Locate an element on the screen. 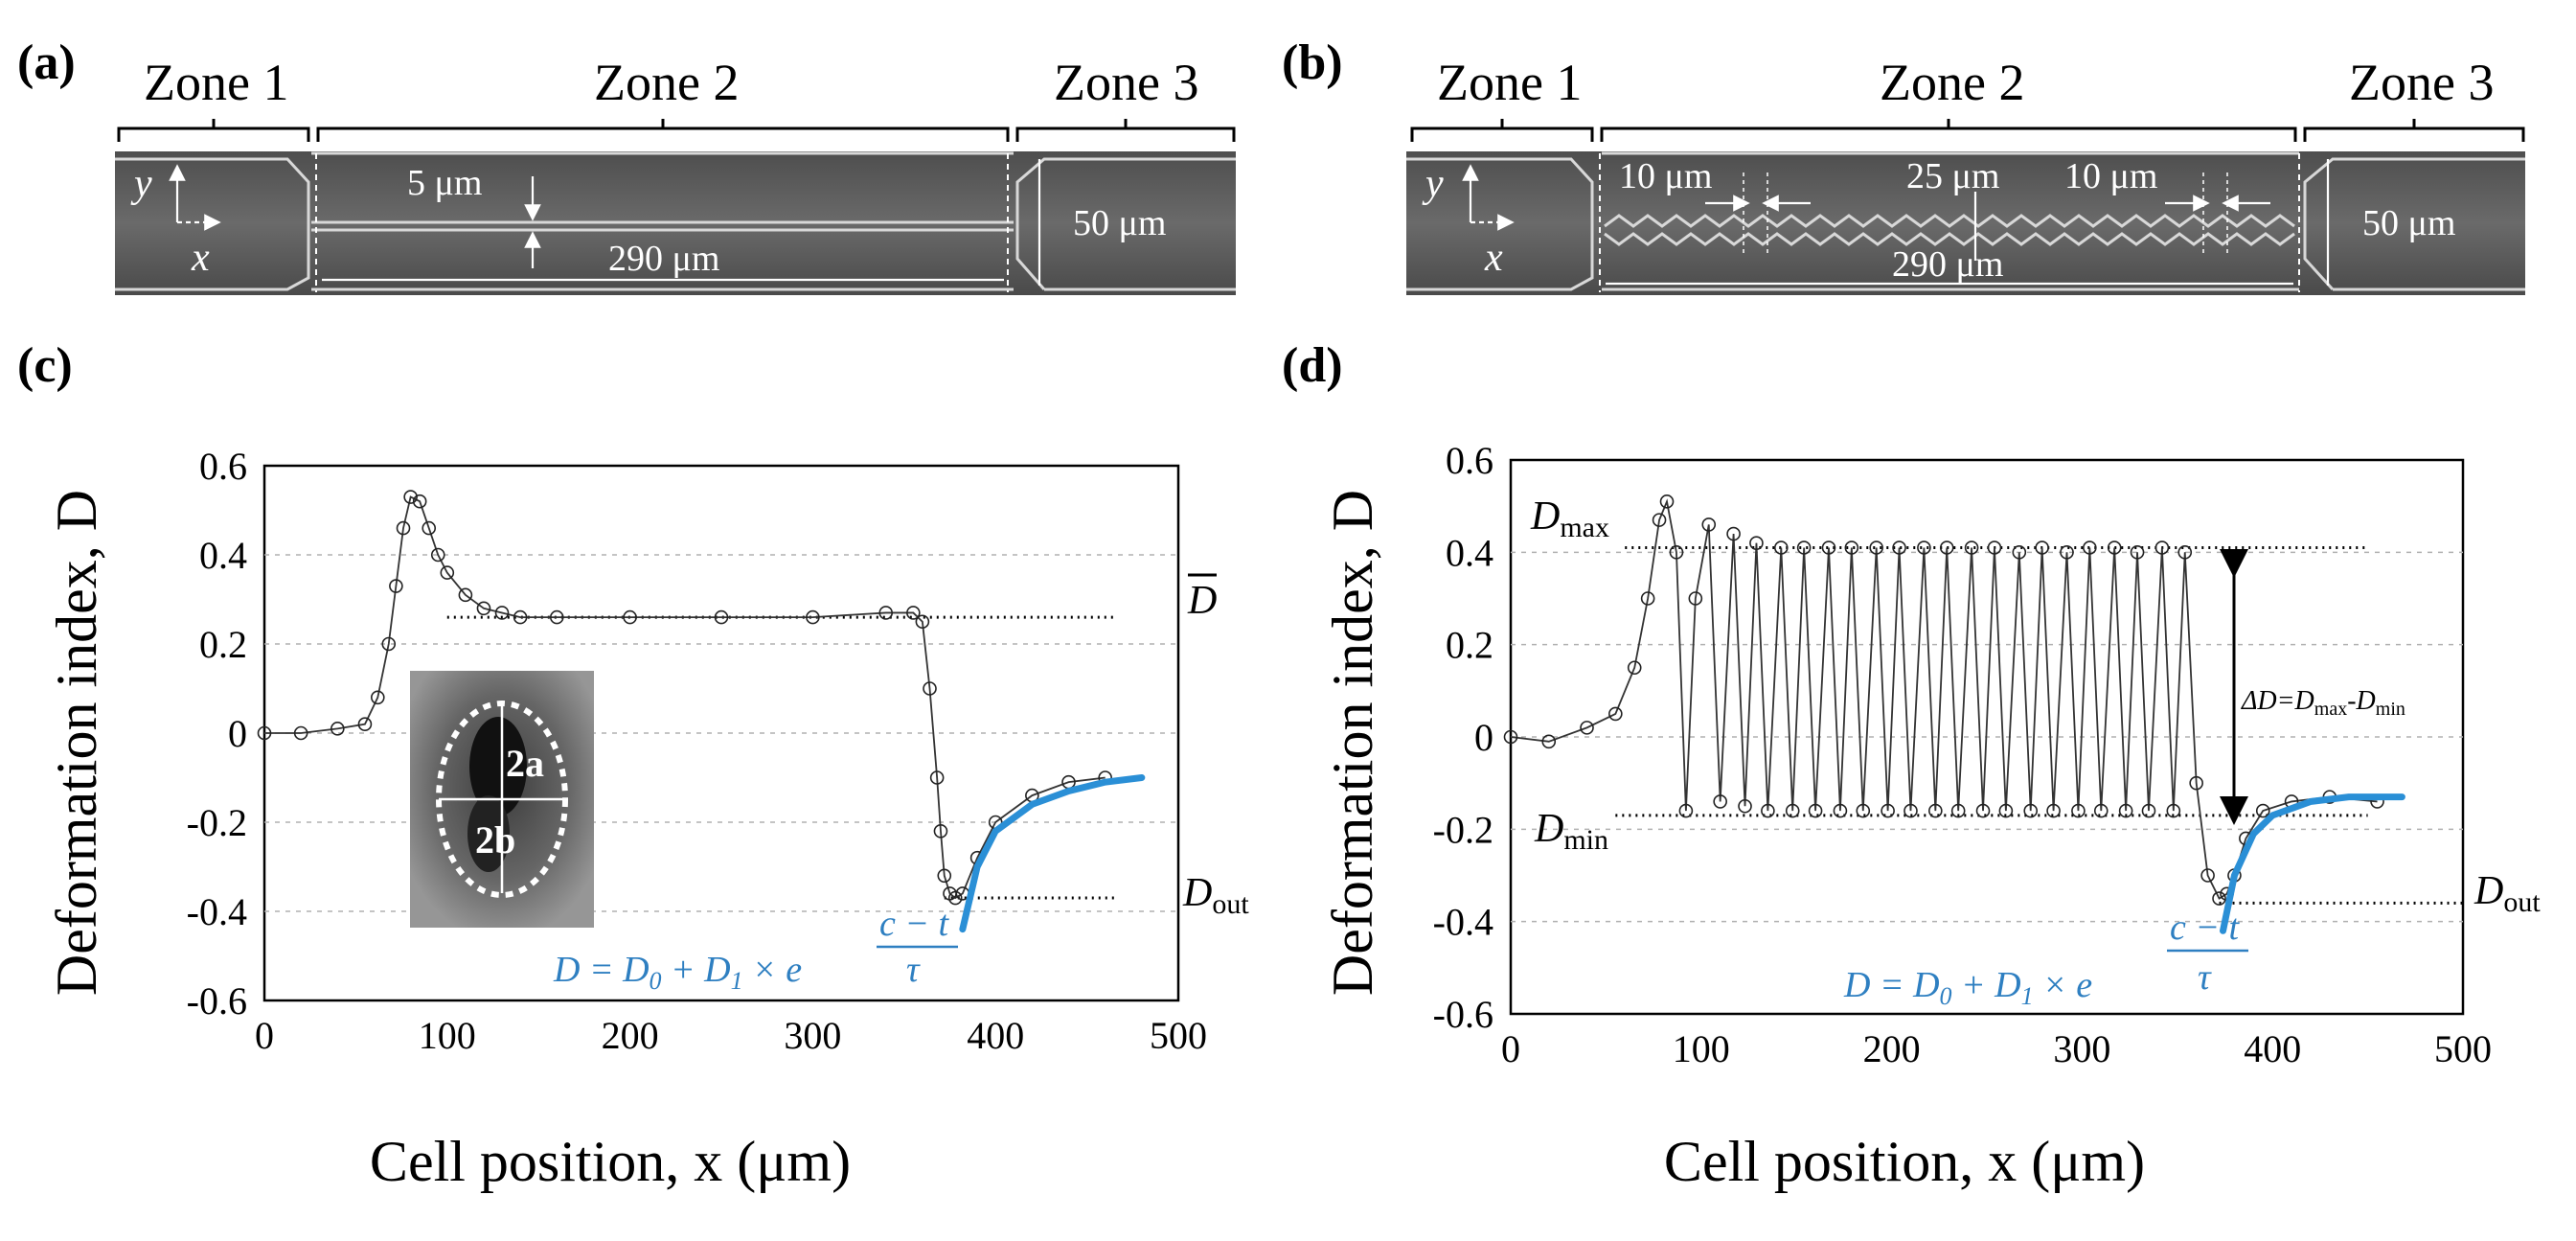 The width and height of the screenshot is (2576, 1241). zone-3-label-b: Zone 3 is located at coordinates (2421, 82).